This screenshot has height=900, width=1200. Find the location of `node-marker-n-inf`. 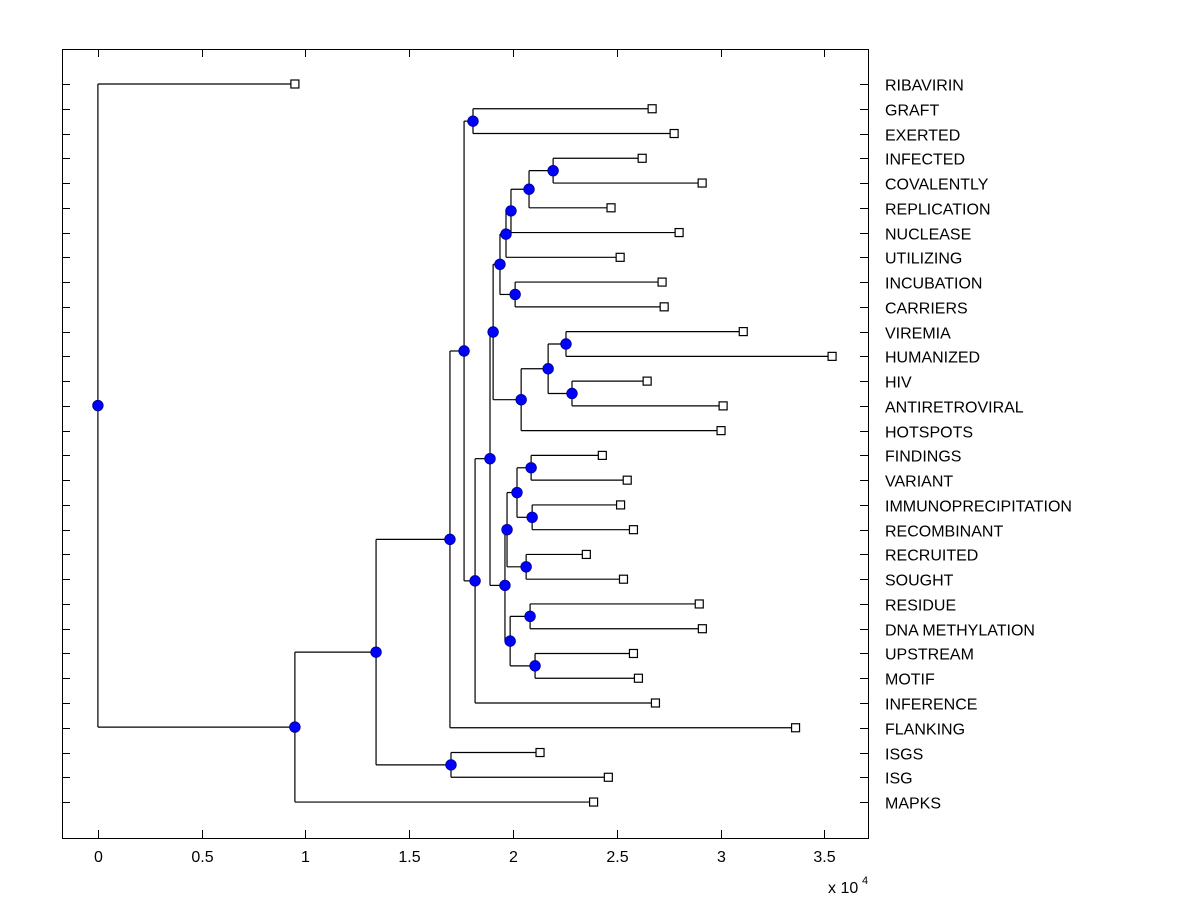

node-marker-n-inf is located at coordinates (553, 170).